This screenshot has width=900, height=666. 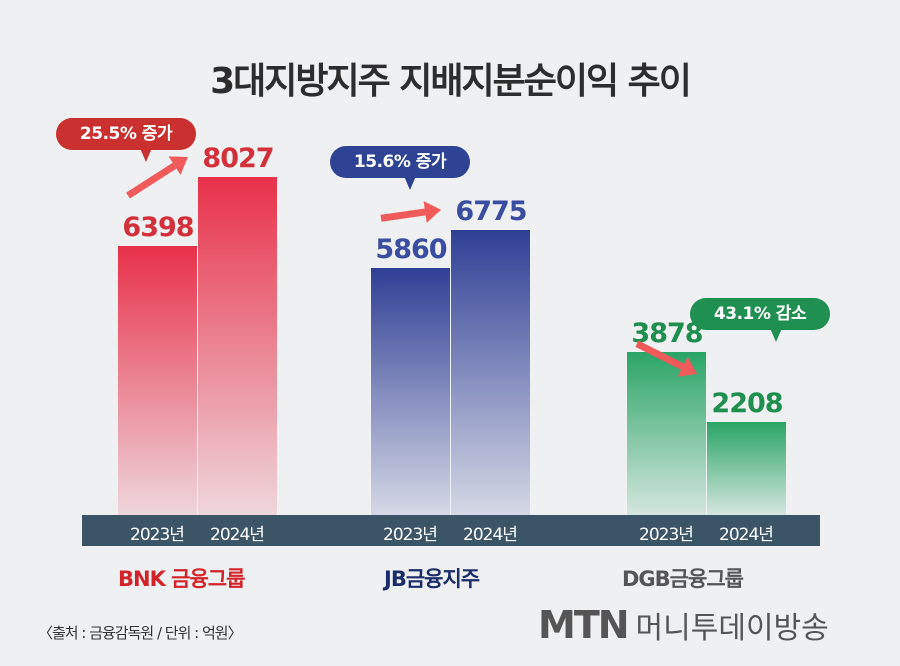 What do you see at coordinates (432, 579) in the screenshot?
I see `logo-jb: JB금융지주` at bounding box center [432, 579].